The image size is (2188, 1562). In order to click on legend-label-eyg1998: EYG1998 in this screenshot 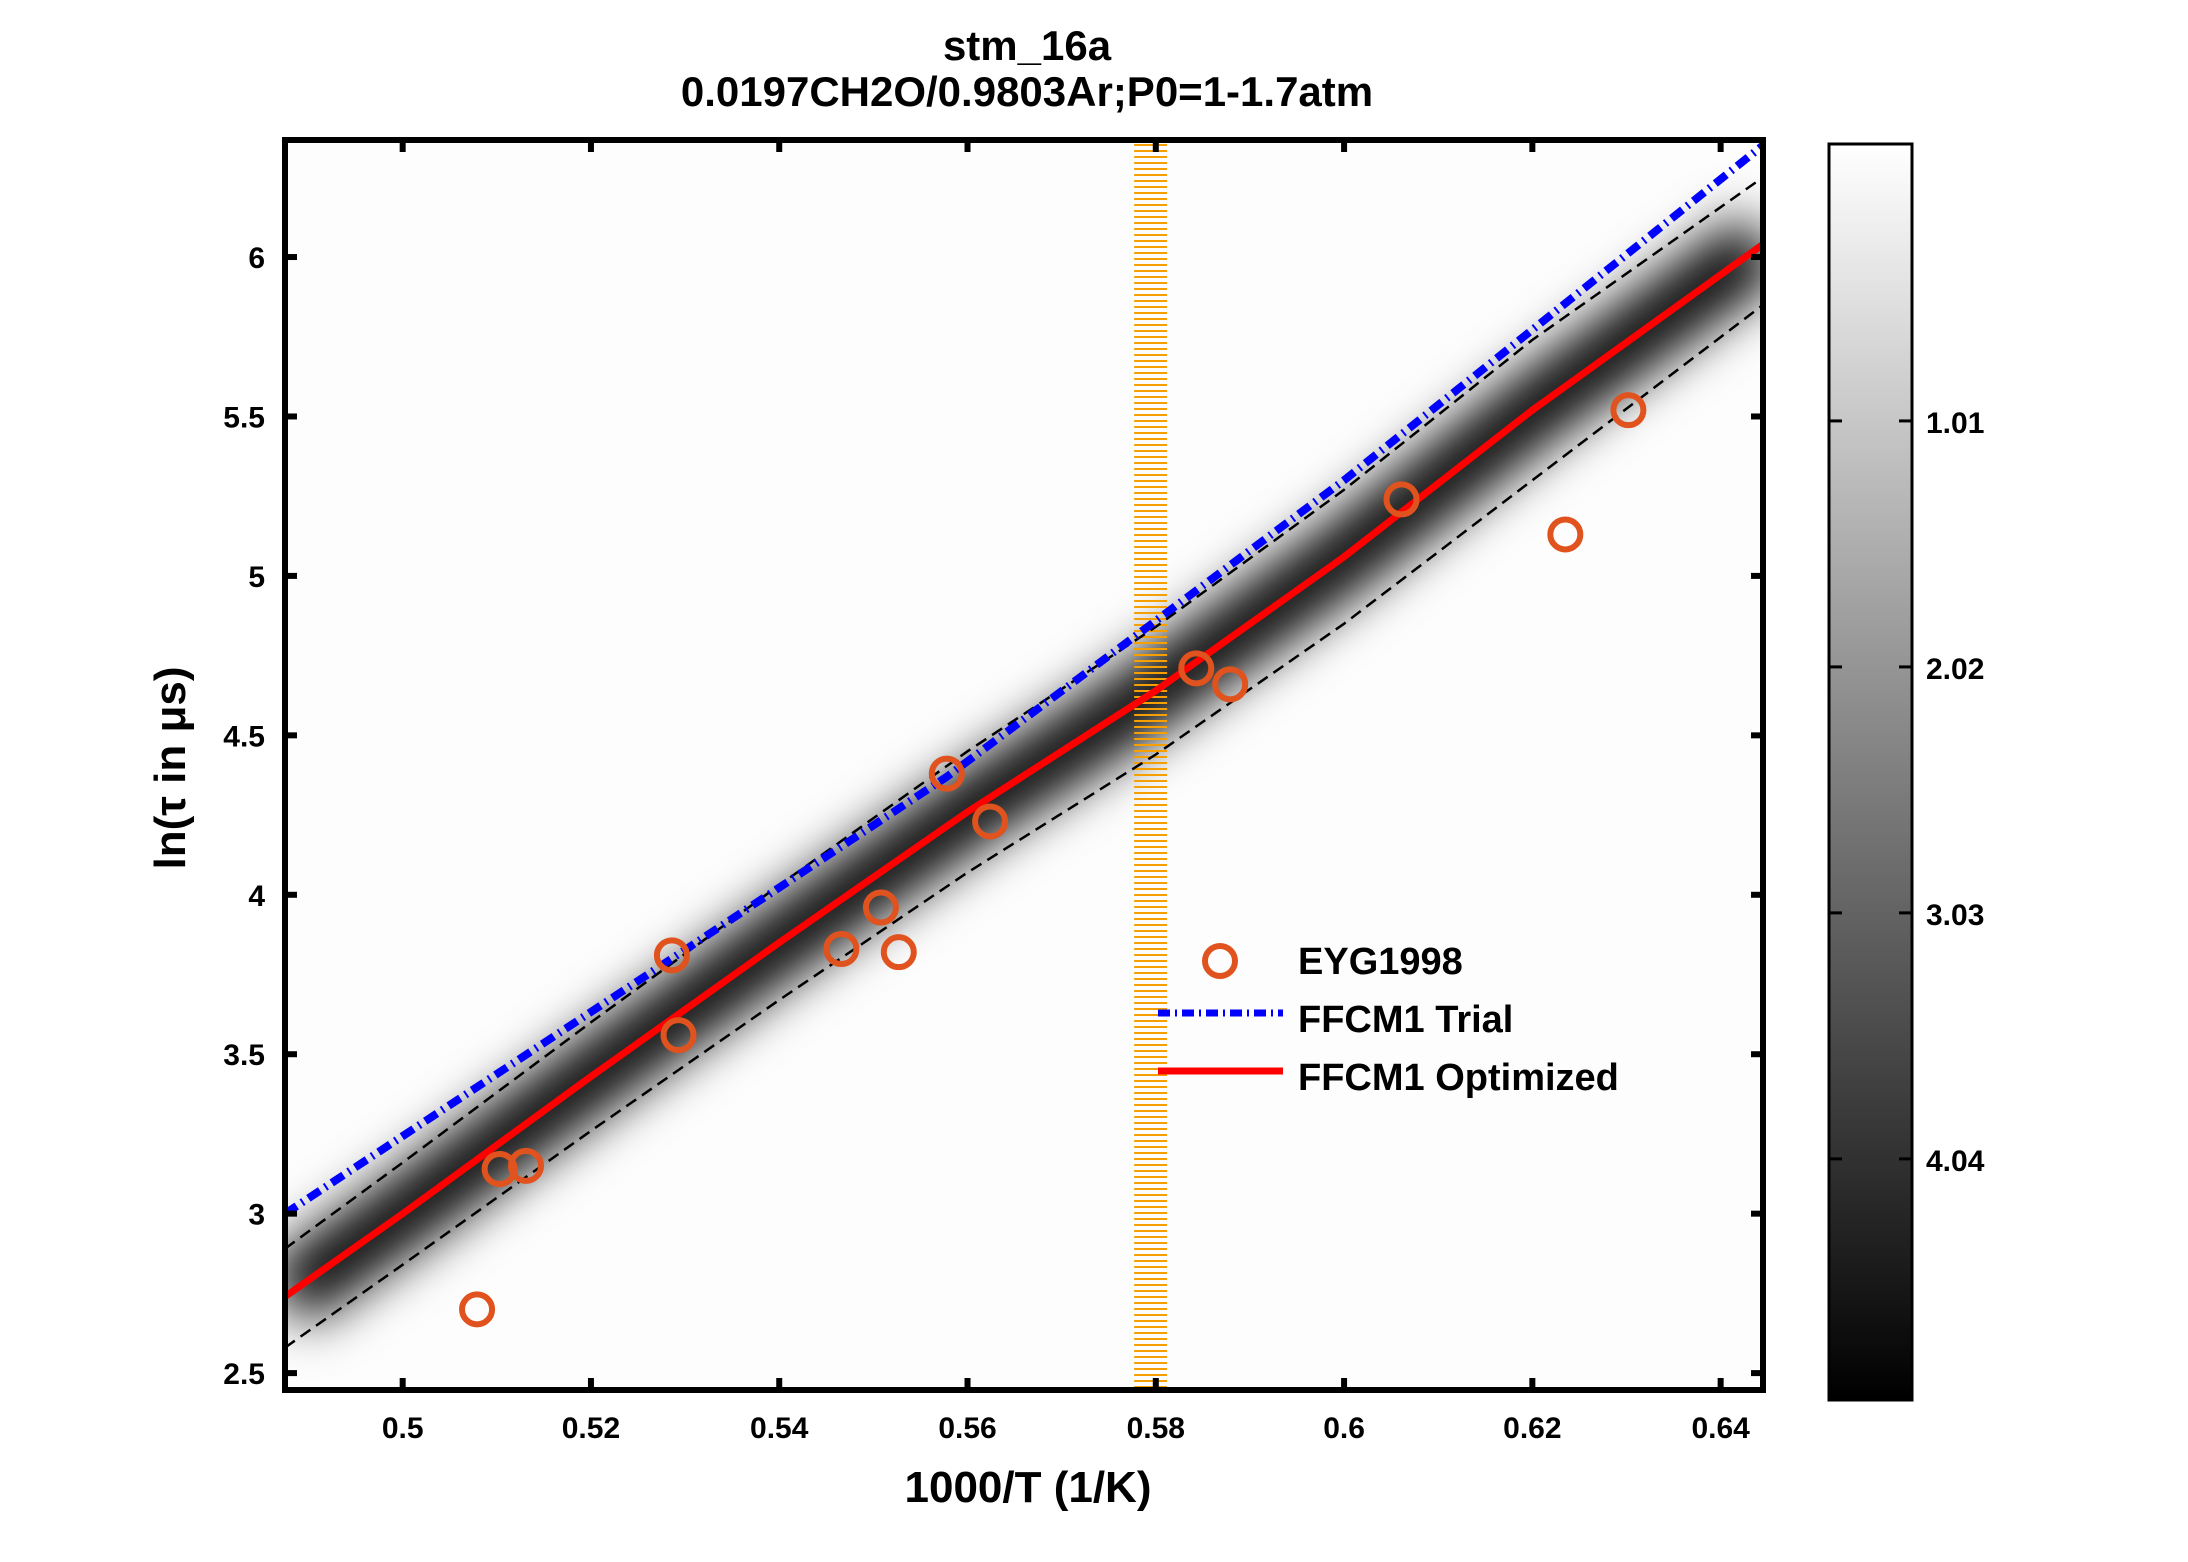, I will do `click(1380, 962)`.